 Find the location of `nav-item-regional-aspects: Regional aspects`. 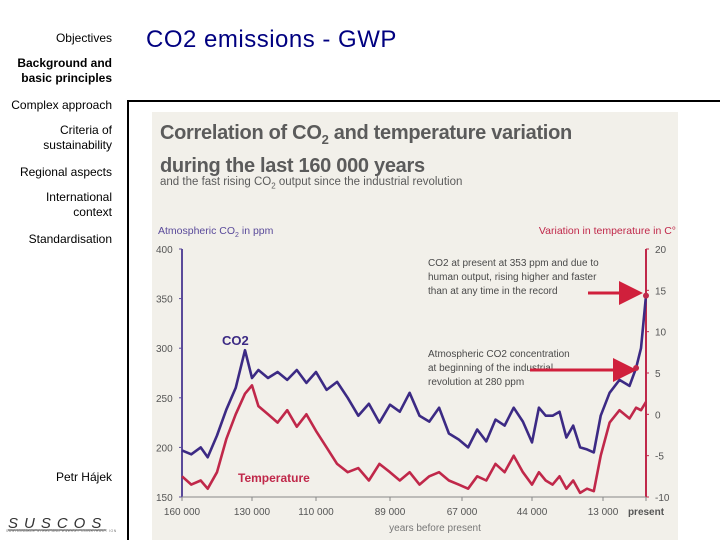

nav-item-regional-aspects: Regional aspects is located at coordinates (65, 172).